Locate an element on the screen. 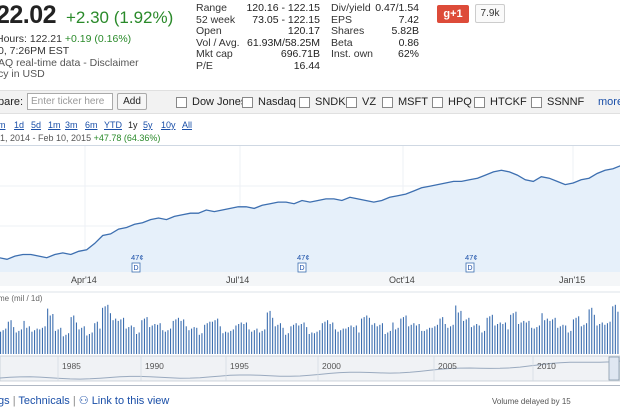 This screenshot has height=413, width=620. timeline-tick-label: 2005 is located at coordinates (447, 366).